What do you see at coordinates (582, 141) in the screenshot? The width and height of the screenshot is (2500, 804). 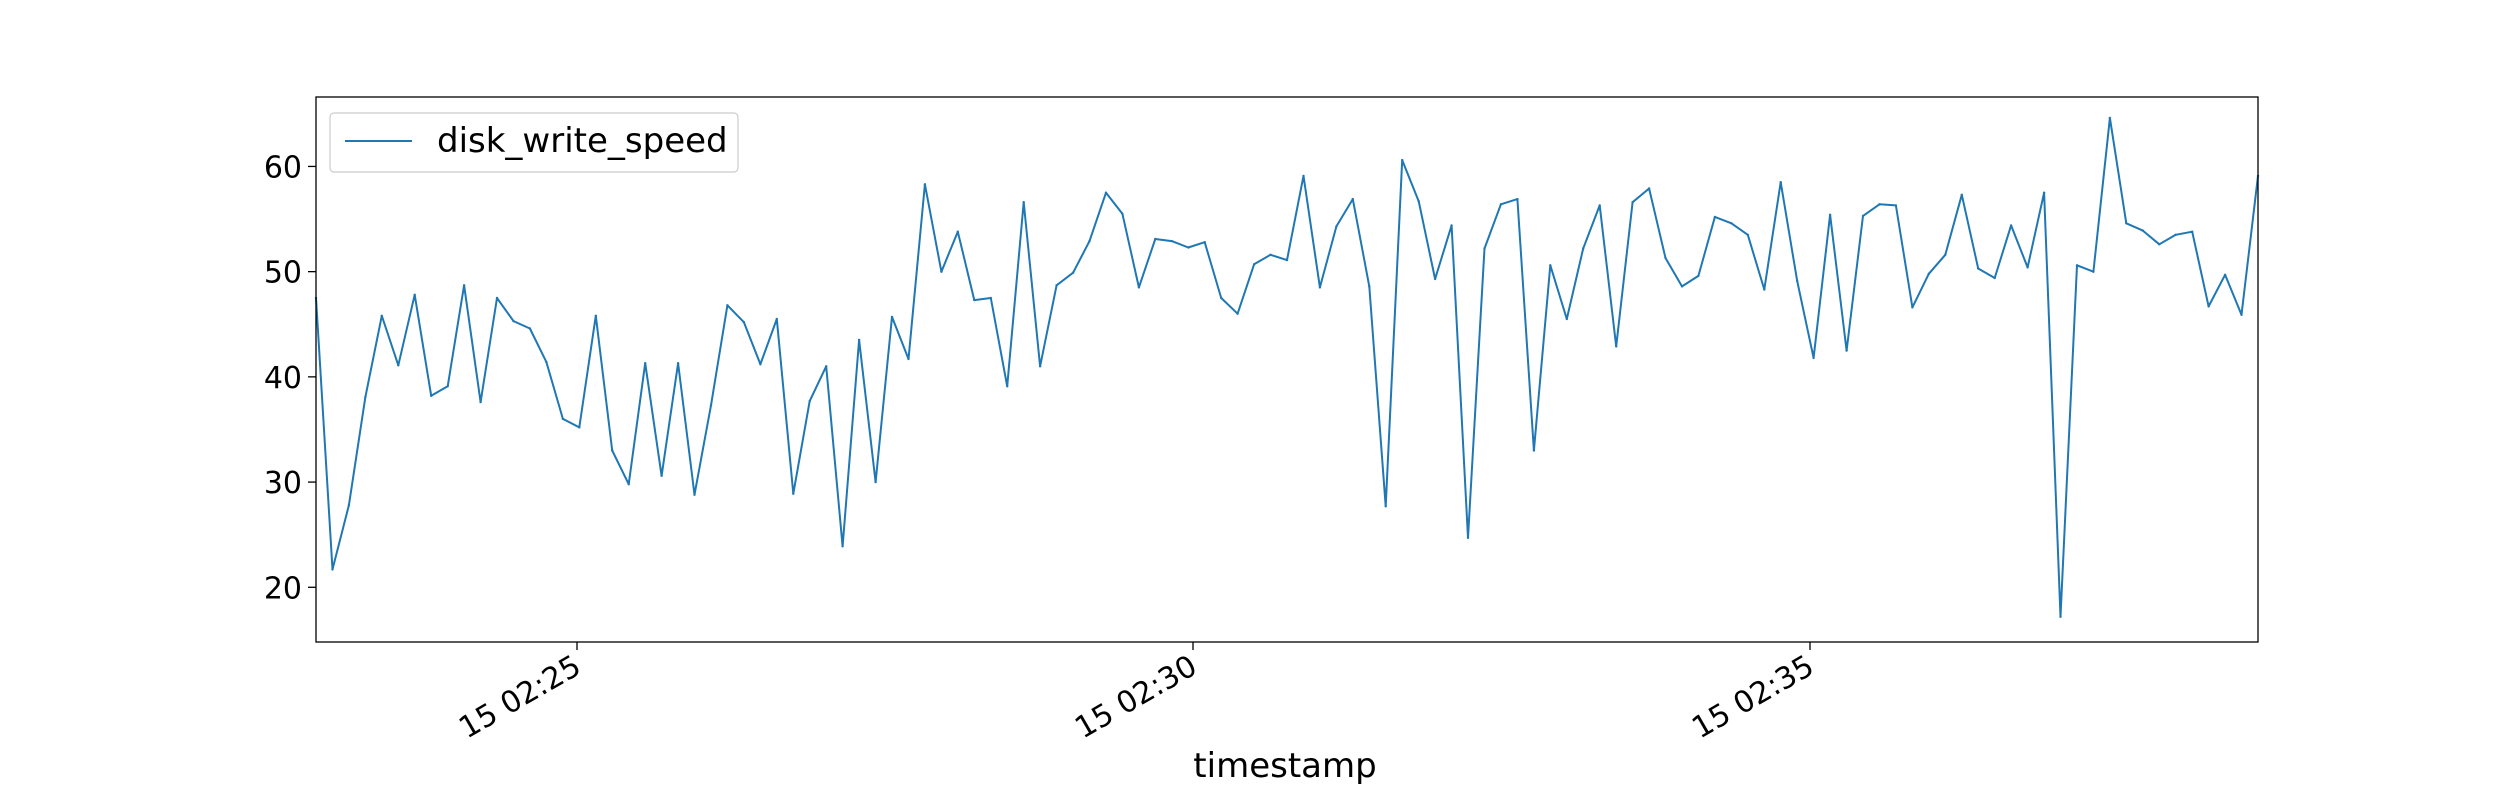 I see `legend-label: disk_write_speed` at bounding box center [582, 141].